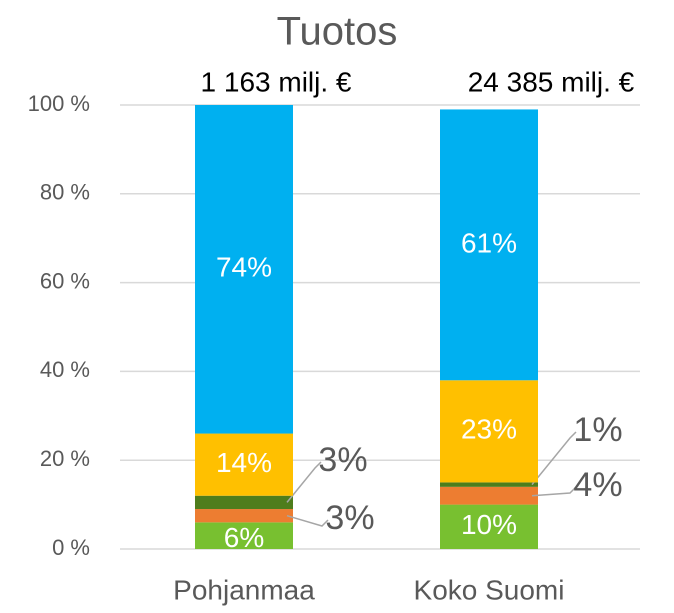 The image size is (674, 613). What do you see at coordinates (65, 192) in the screenshot?
I see `y-tick-label: 80 %` at bounding box center [65, 192].